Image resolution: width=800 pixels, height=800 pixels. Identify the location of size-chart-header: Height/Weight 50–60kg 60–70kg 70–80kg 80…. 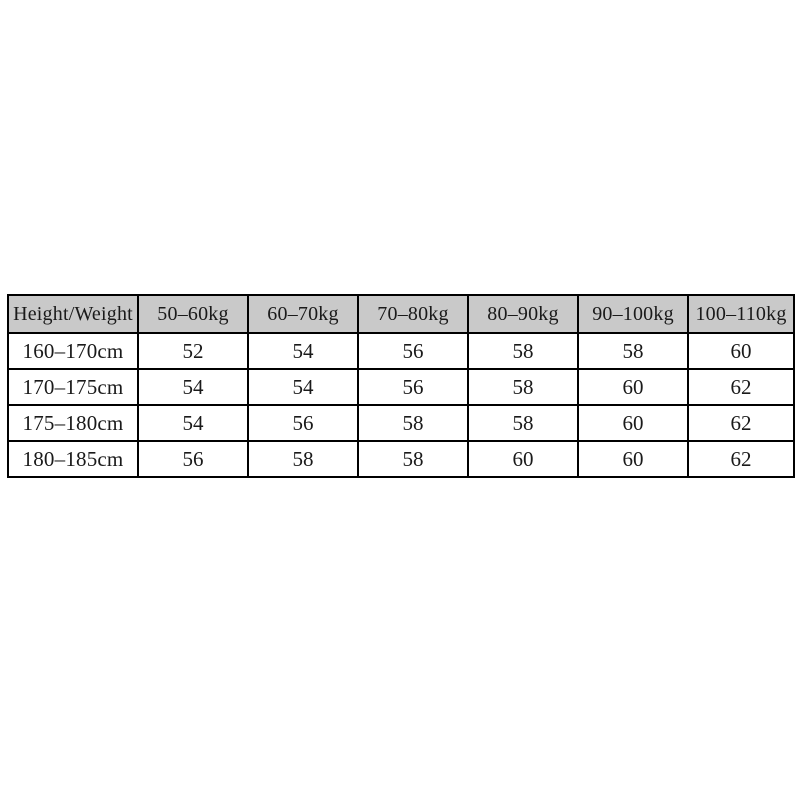
(401, 314).